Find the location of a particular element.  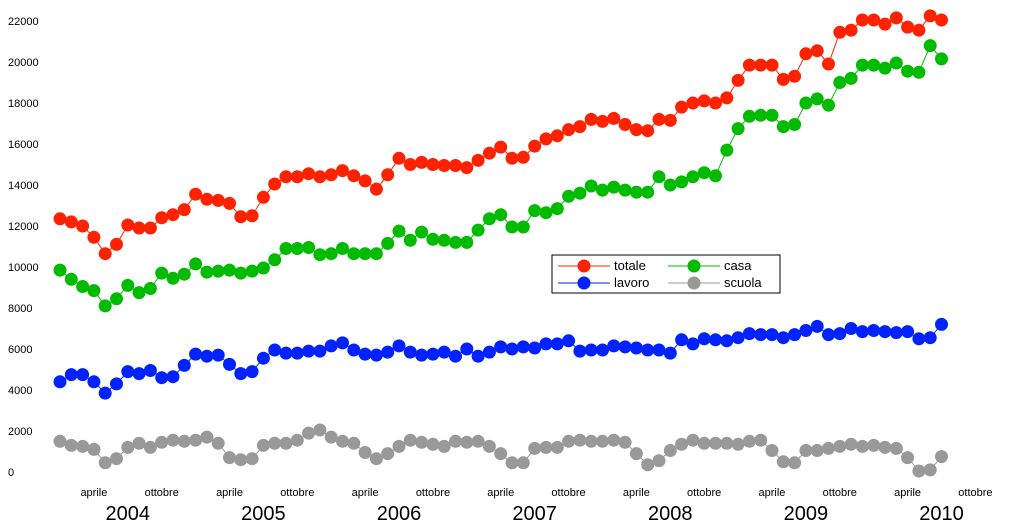

y-tick-label: 14000 is located at coordinates (23, 186).